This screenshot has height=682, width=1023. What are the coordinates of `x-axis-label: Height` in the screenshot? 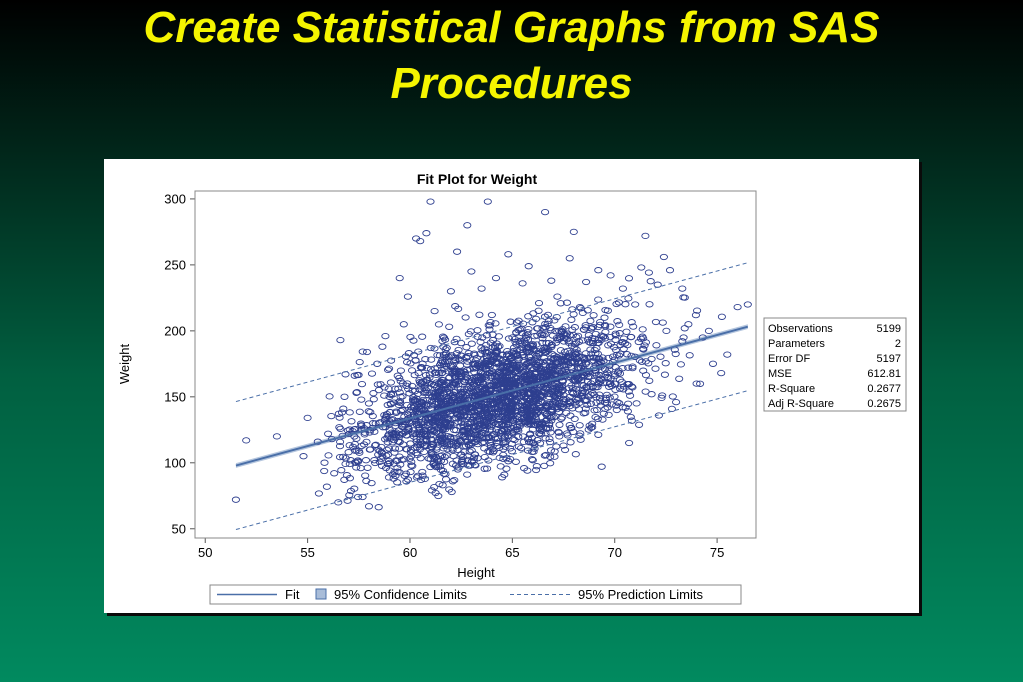 It's located at (476, 572).